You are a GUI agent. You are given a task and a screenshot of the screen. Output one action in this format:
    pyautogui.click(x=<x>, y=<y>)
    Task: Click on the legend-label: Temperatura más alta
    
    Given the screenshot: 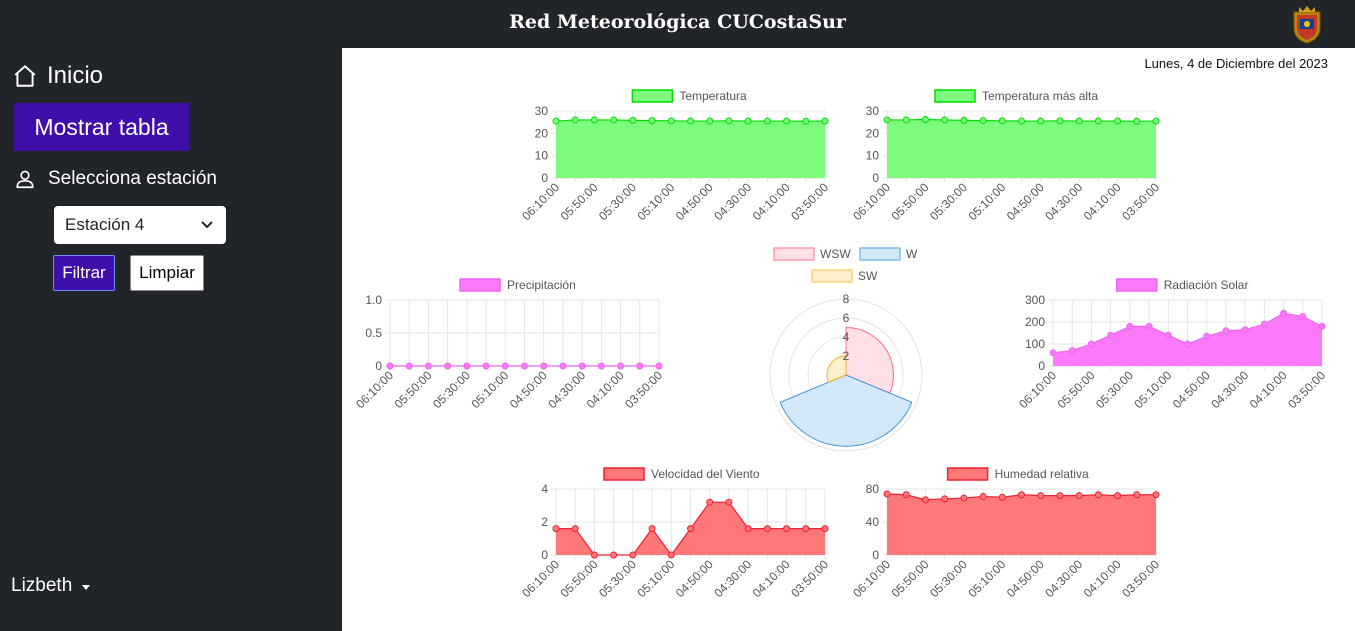 What is the action you would take?
    pyautogui.click(x=1040, y=96)
    